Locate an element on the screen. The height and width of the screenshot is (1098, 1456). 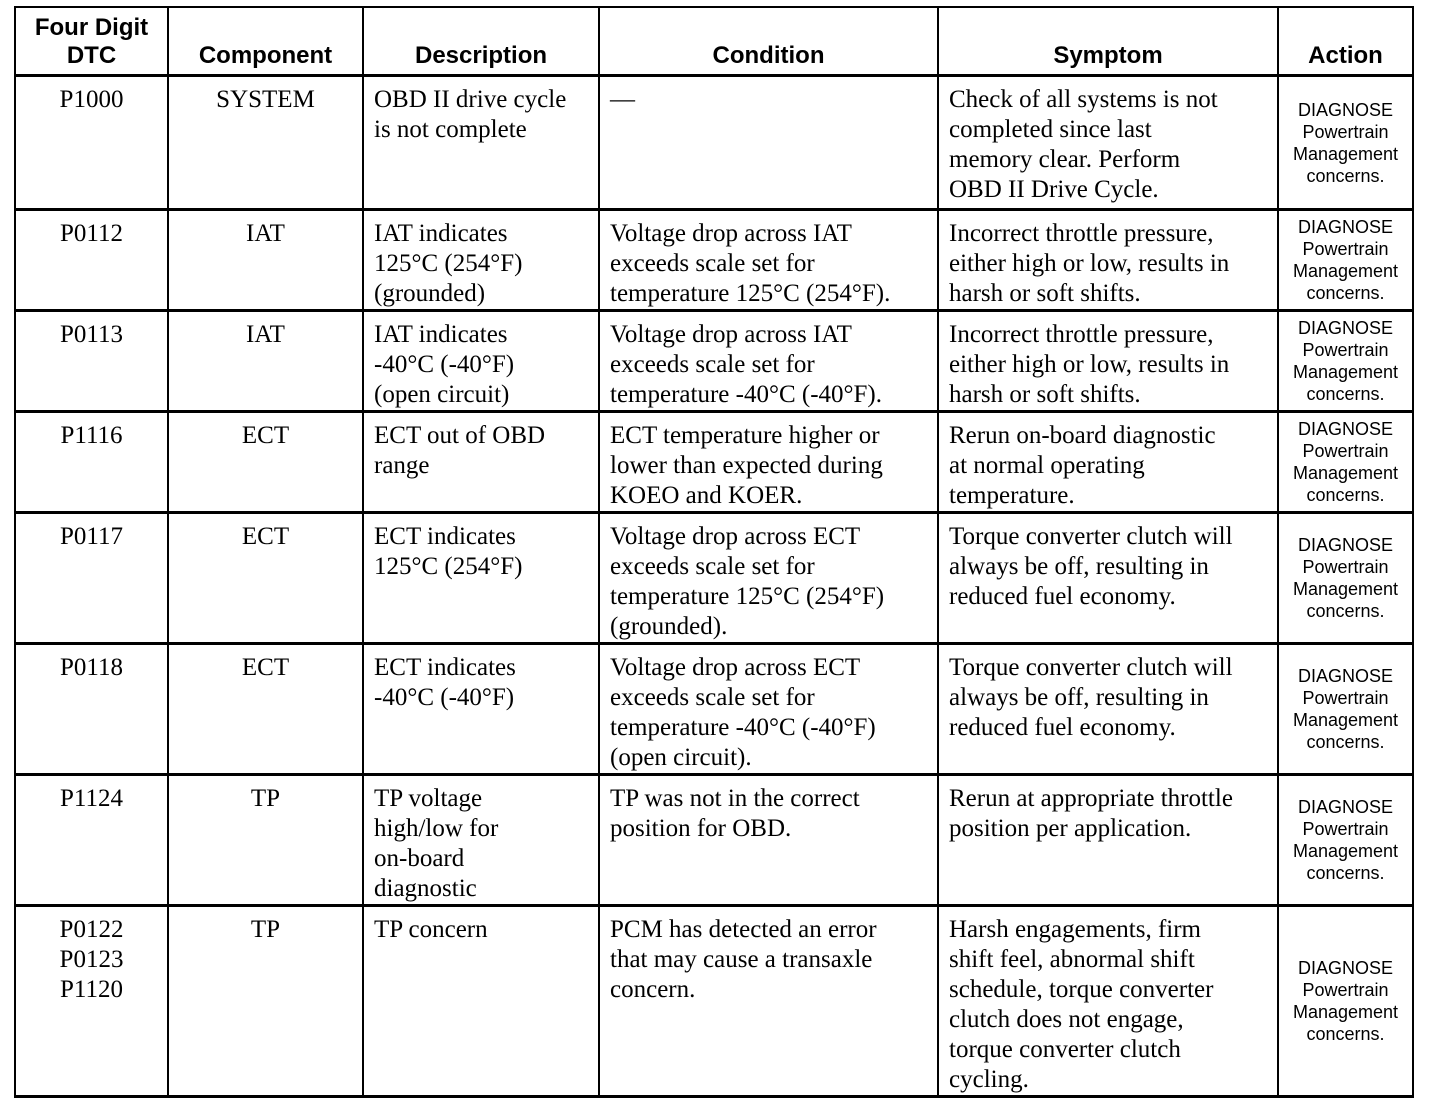
cell-line: Harsh engagements, firm is located at coordinates (1075, 929).